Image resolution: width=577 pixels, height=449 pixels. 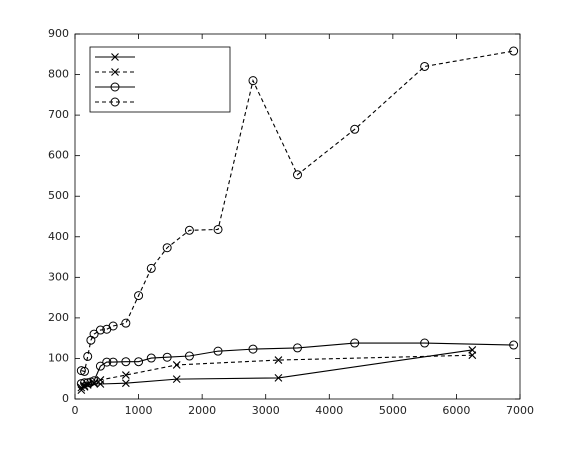 I want to click on y-tick-label: 800, so click(x=58, y=74).